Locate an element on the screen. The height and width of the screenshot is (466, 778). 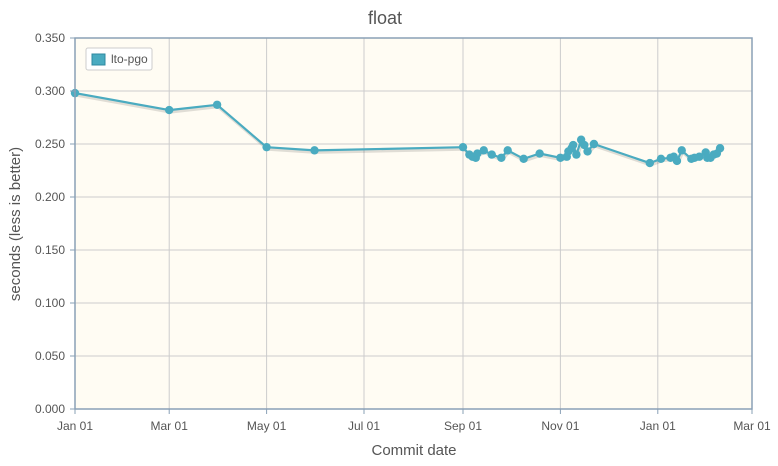
x-tick-label: Nov 01 is located at coordinates (560, 426).